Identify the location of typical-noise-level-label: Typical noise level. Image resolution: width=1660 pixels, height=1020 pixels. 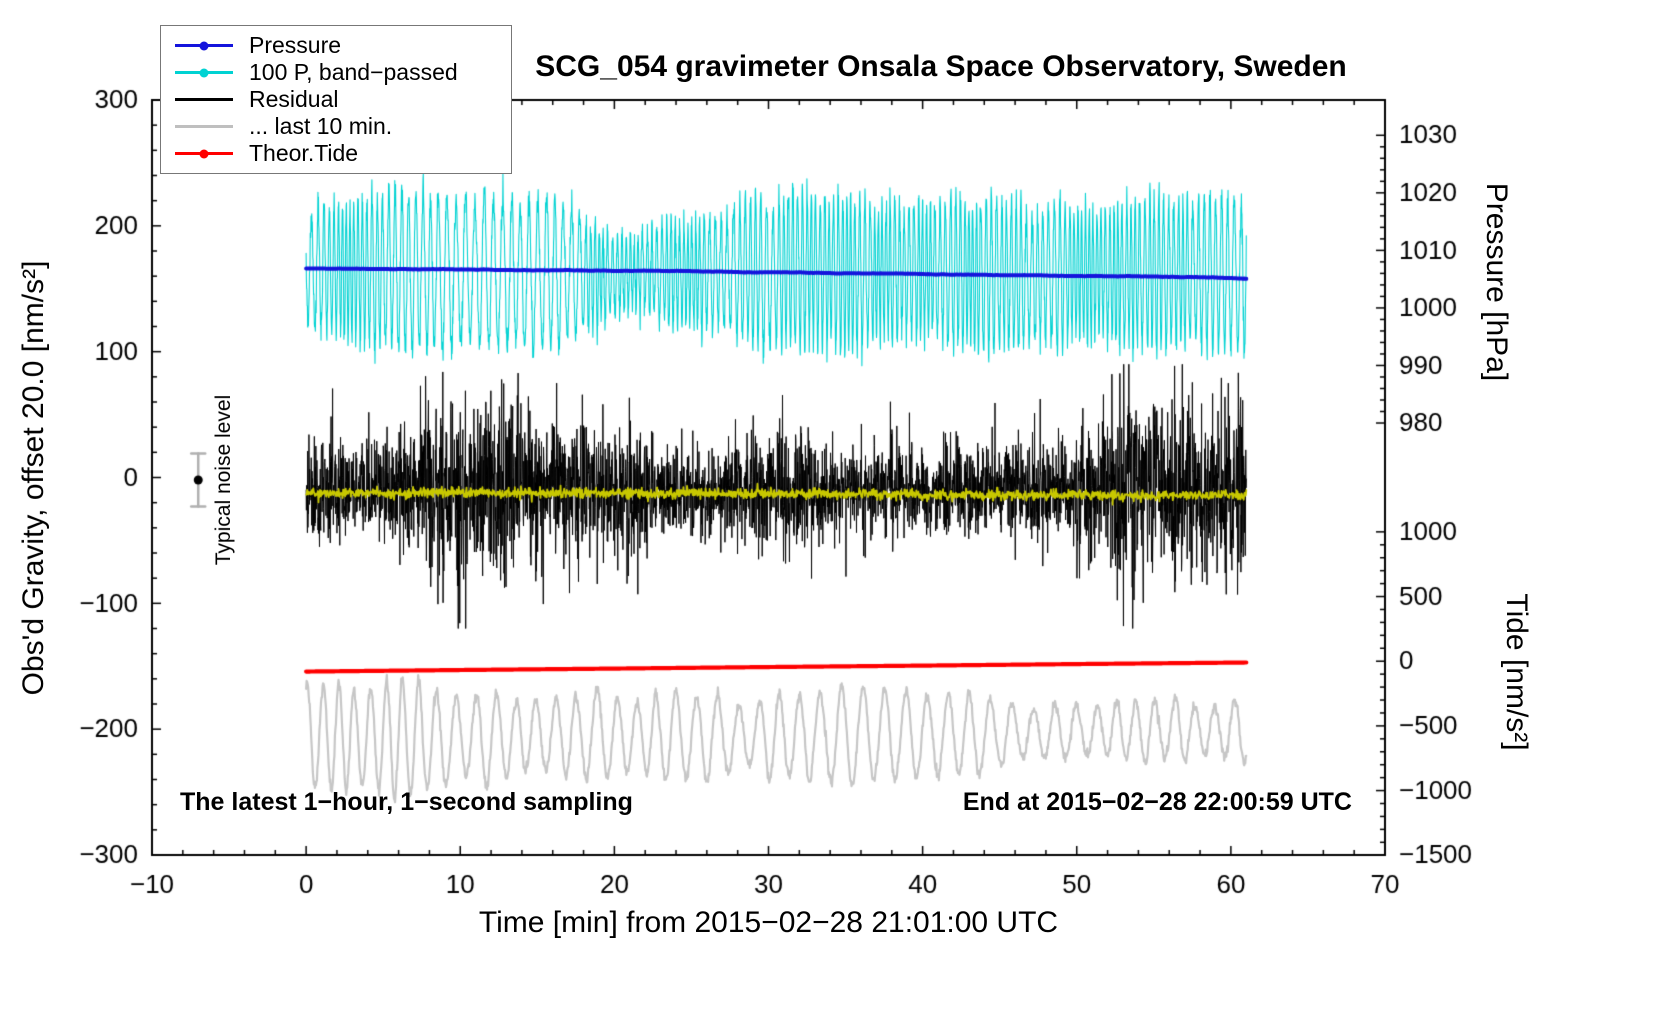
(223, 480).